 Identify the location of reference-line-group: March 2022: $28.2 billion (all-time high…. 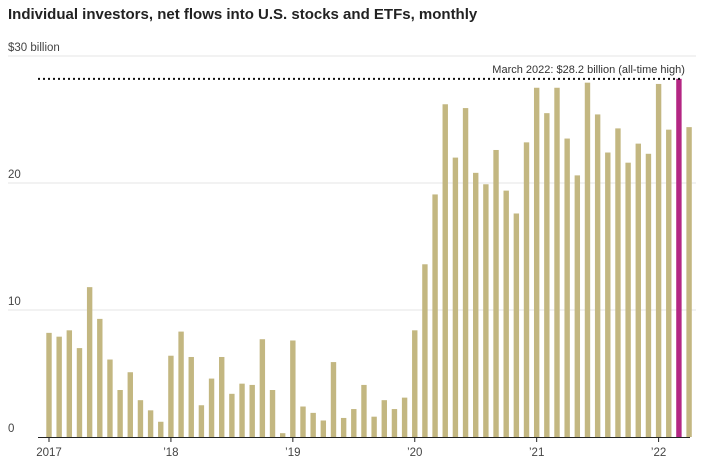
(361, 72).